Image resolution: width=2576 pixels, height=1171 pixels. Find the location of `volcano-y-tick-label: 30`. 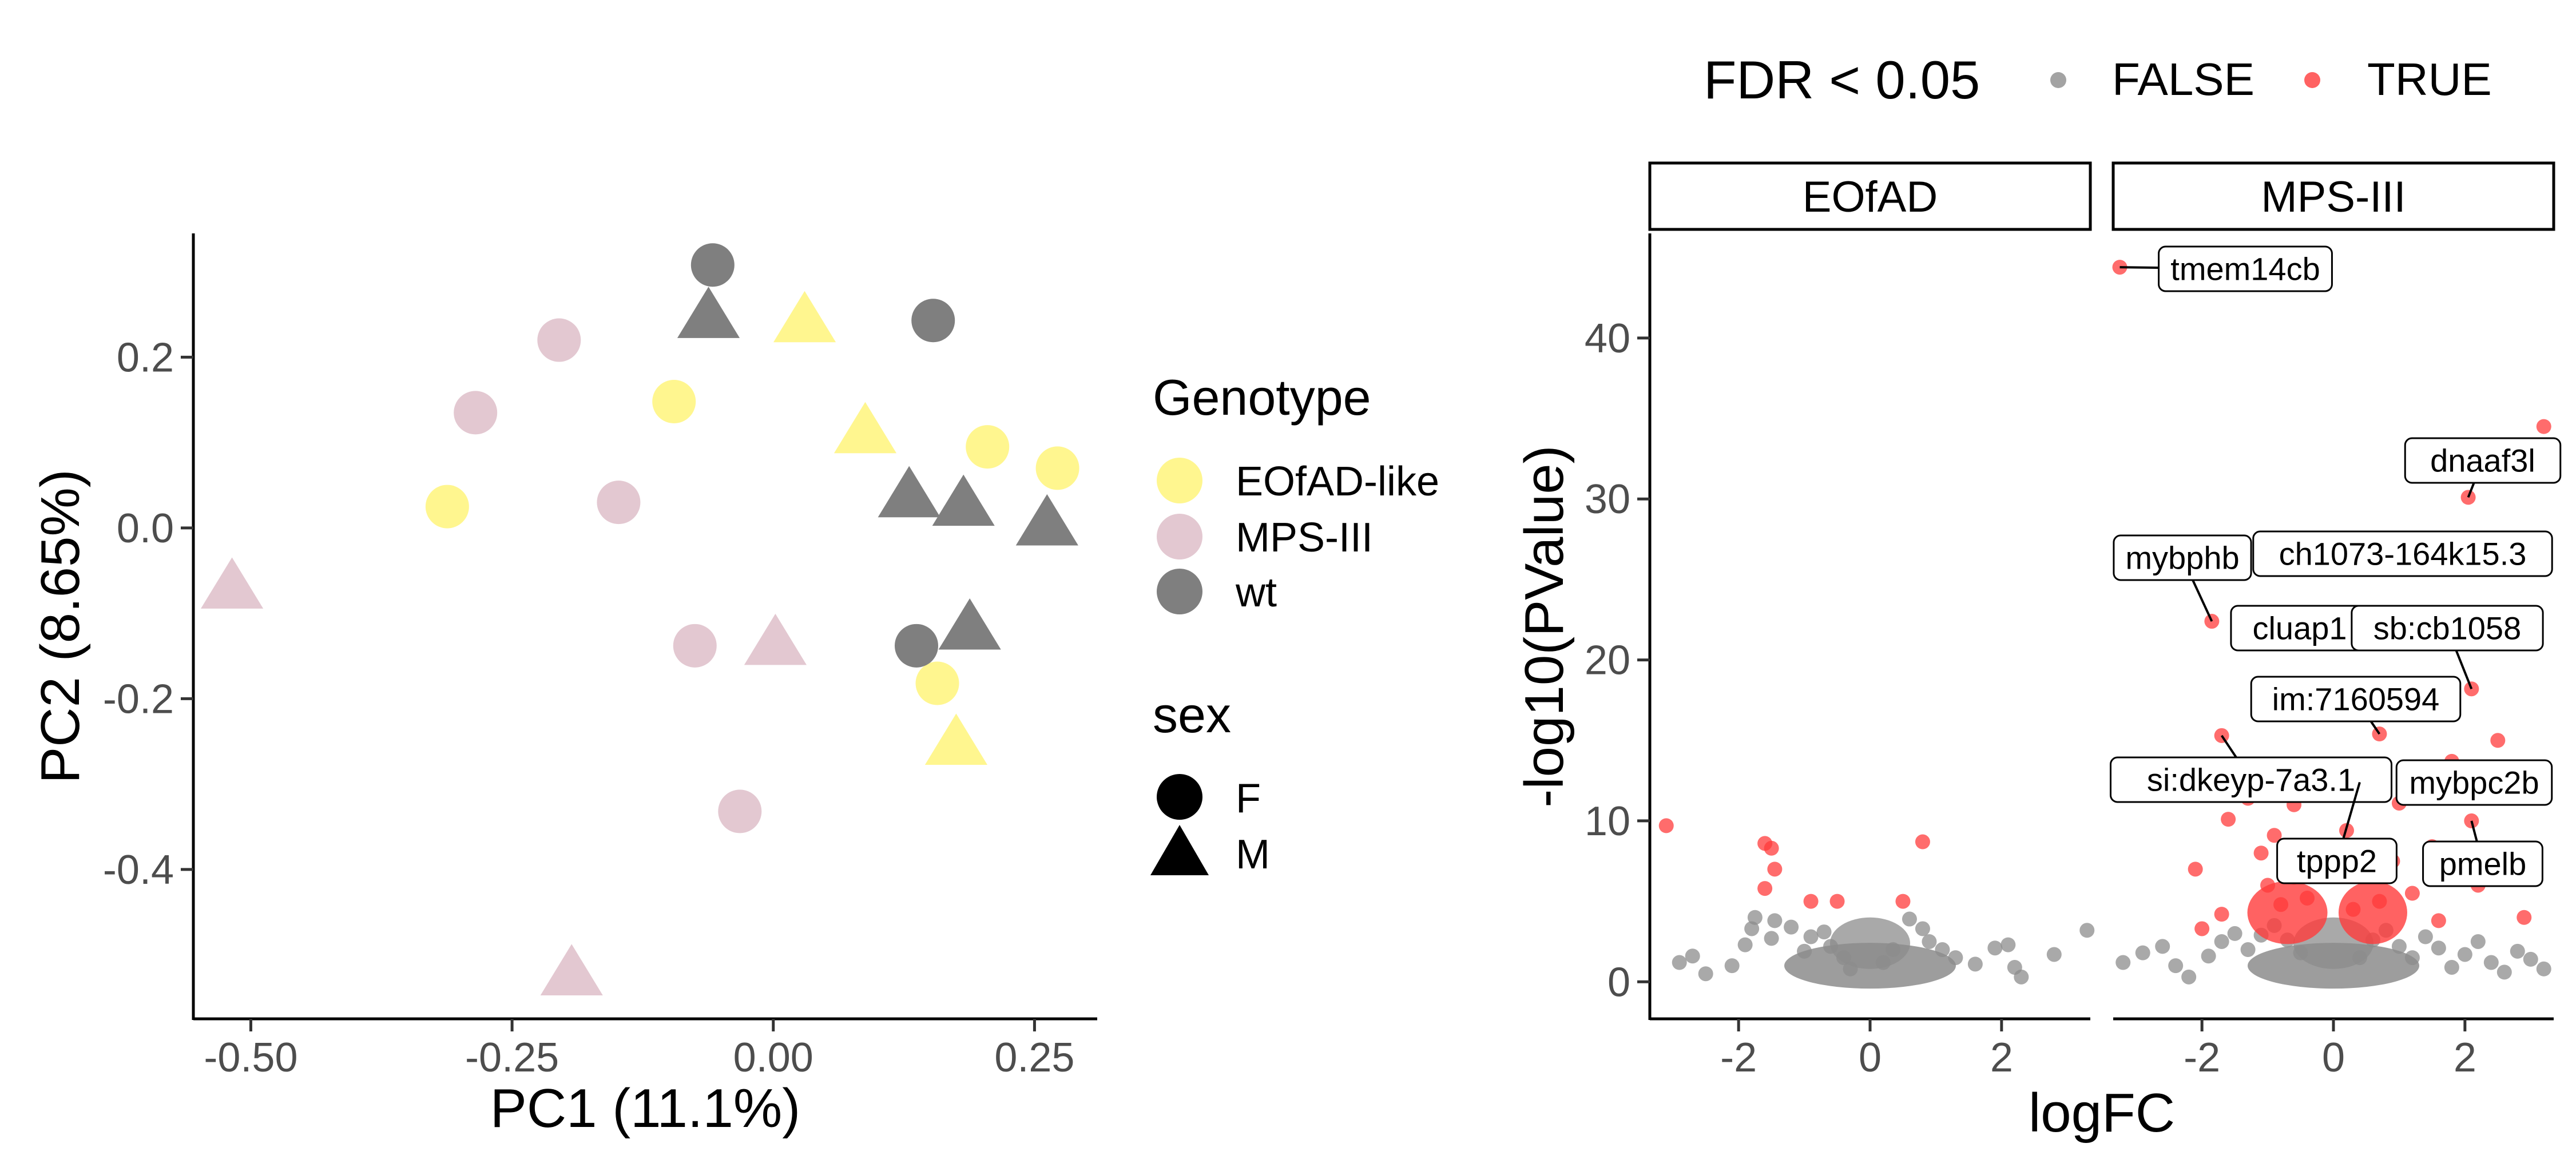

volcano-y-tick-label: 30 is located at coordinates (1607, 500).